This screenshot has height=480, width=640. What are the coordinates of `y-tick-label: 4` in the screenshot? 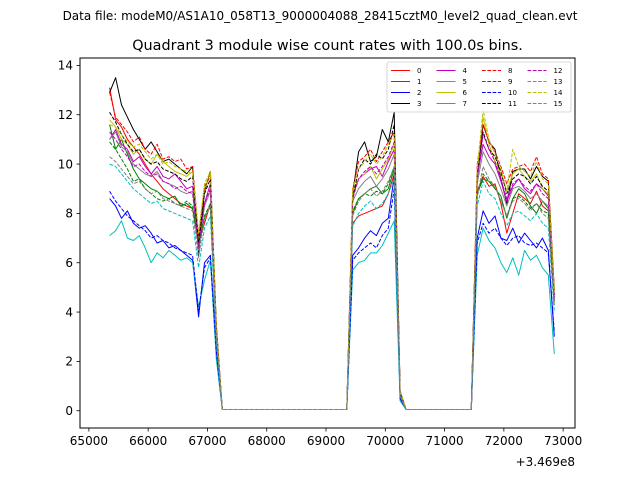 It's located at (69, 312).